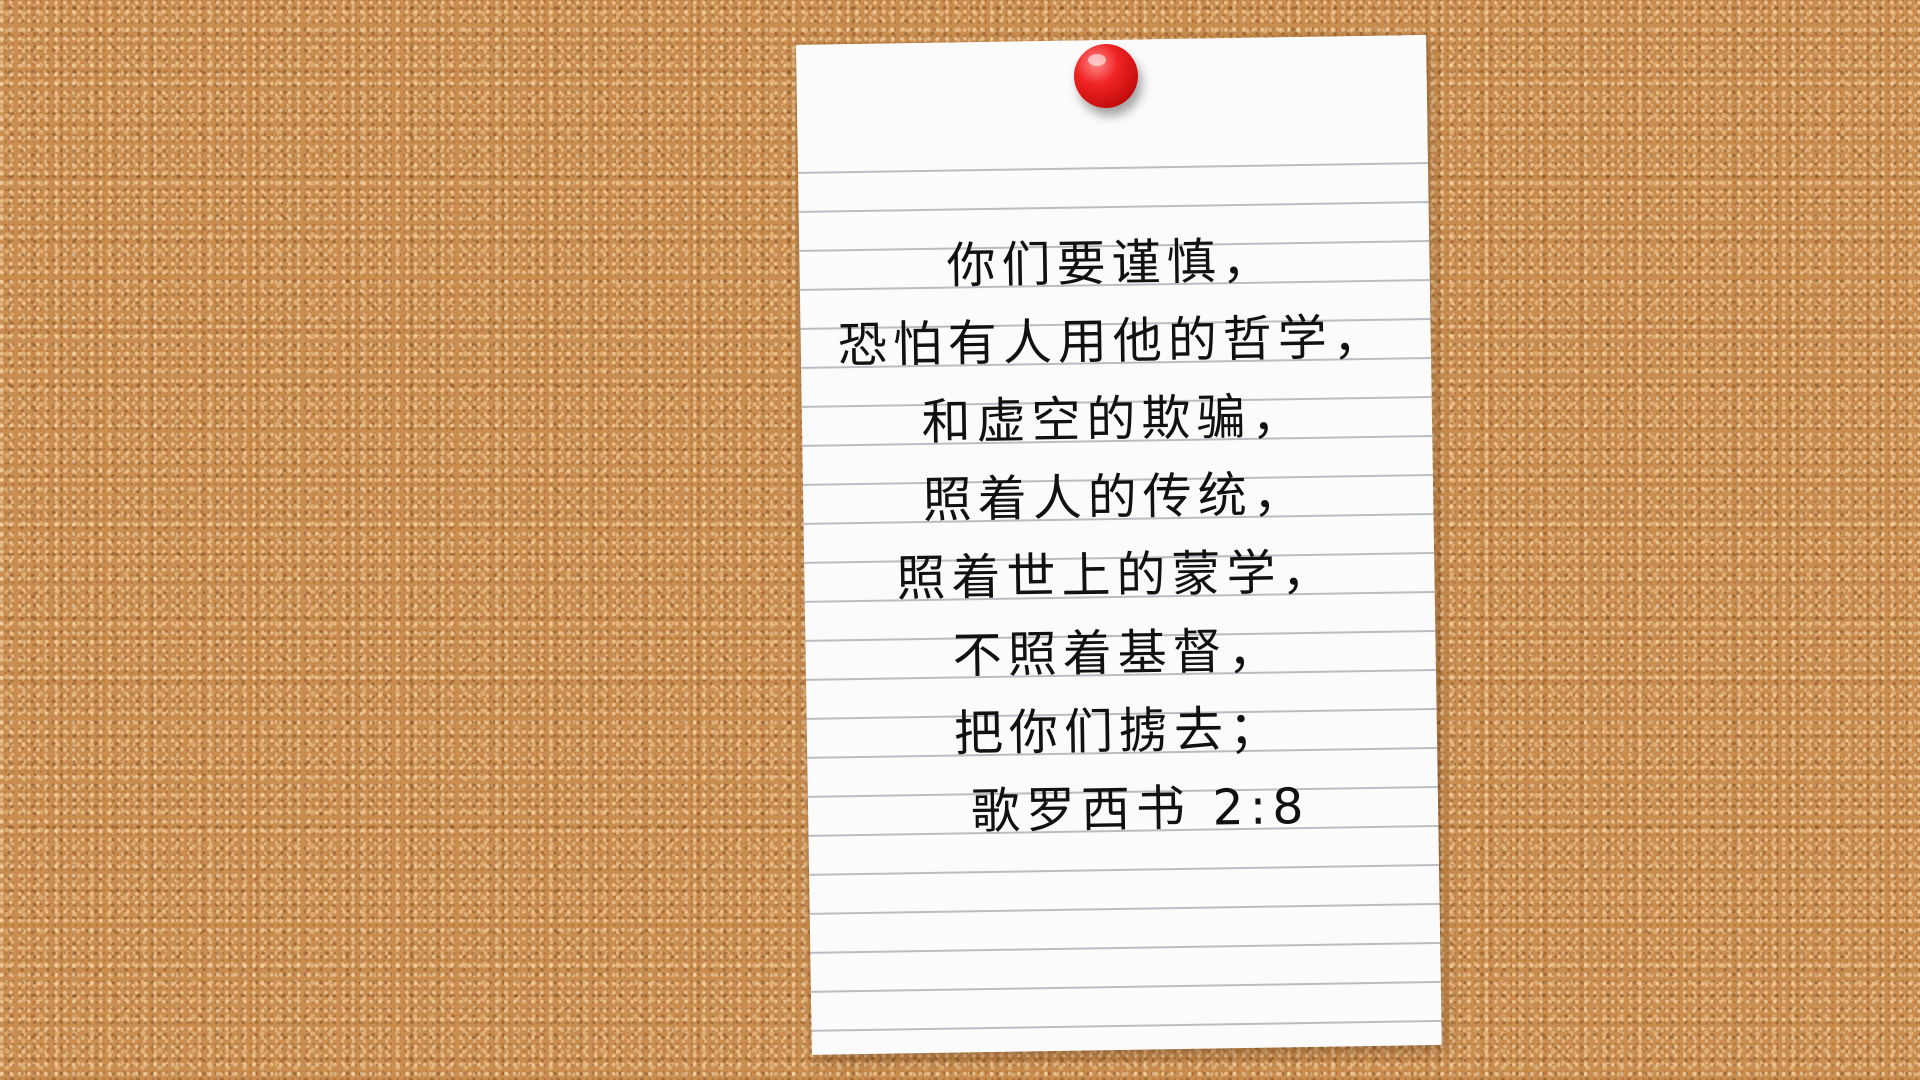 Image resolution: width=1920 pixels, height=1080 pixels. Describe the element at coordinates (1114, 419) in the screenshot. I see `verse-line-3: 和虚空的欺骗，` at that location.